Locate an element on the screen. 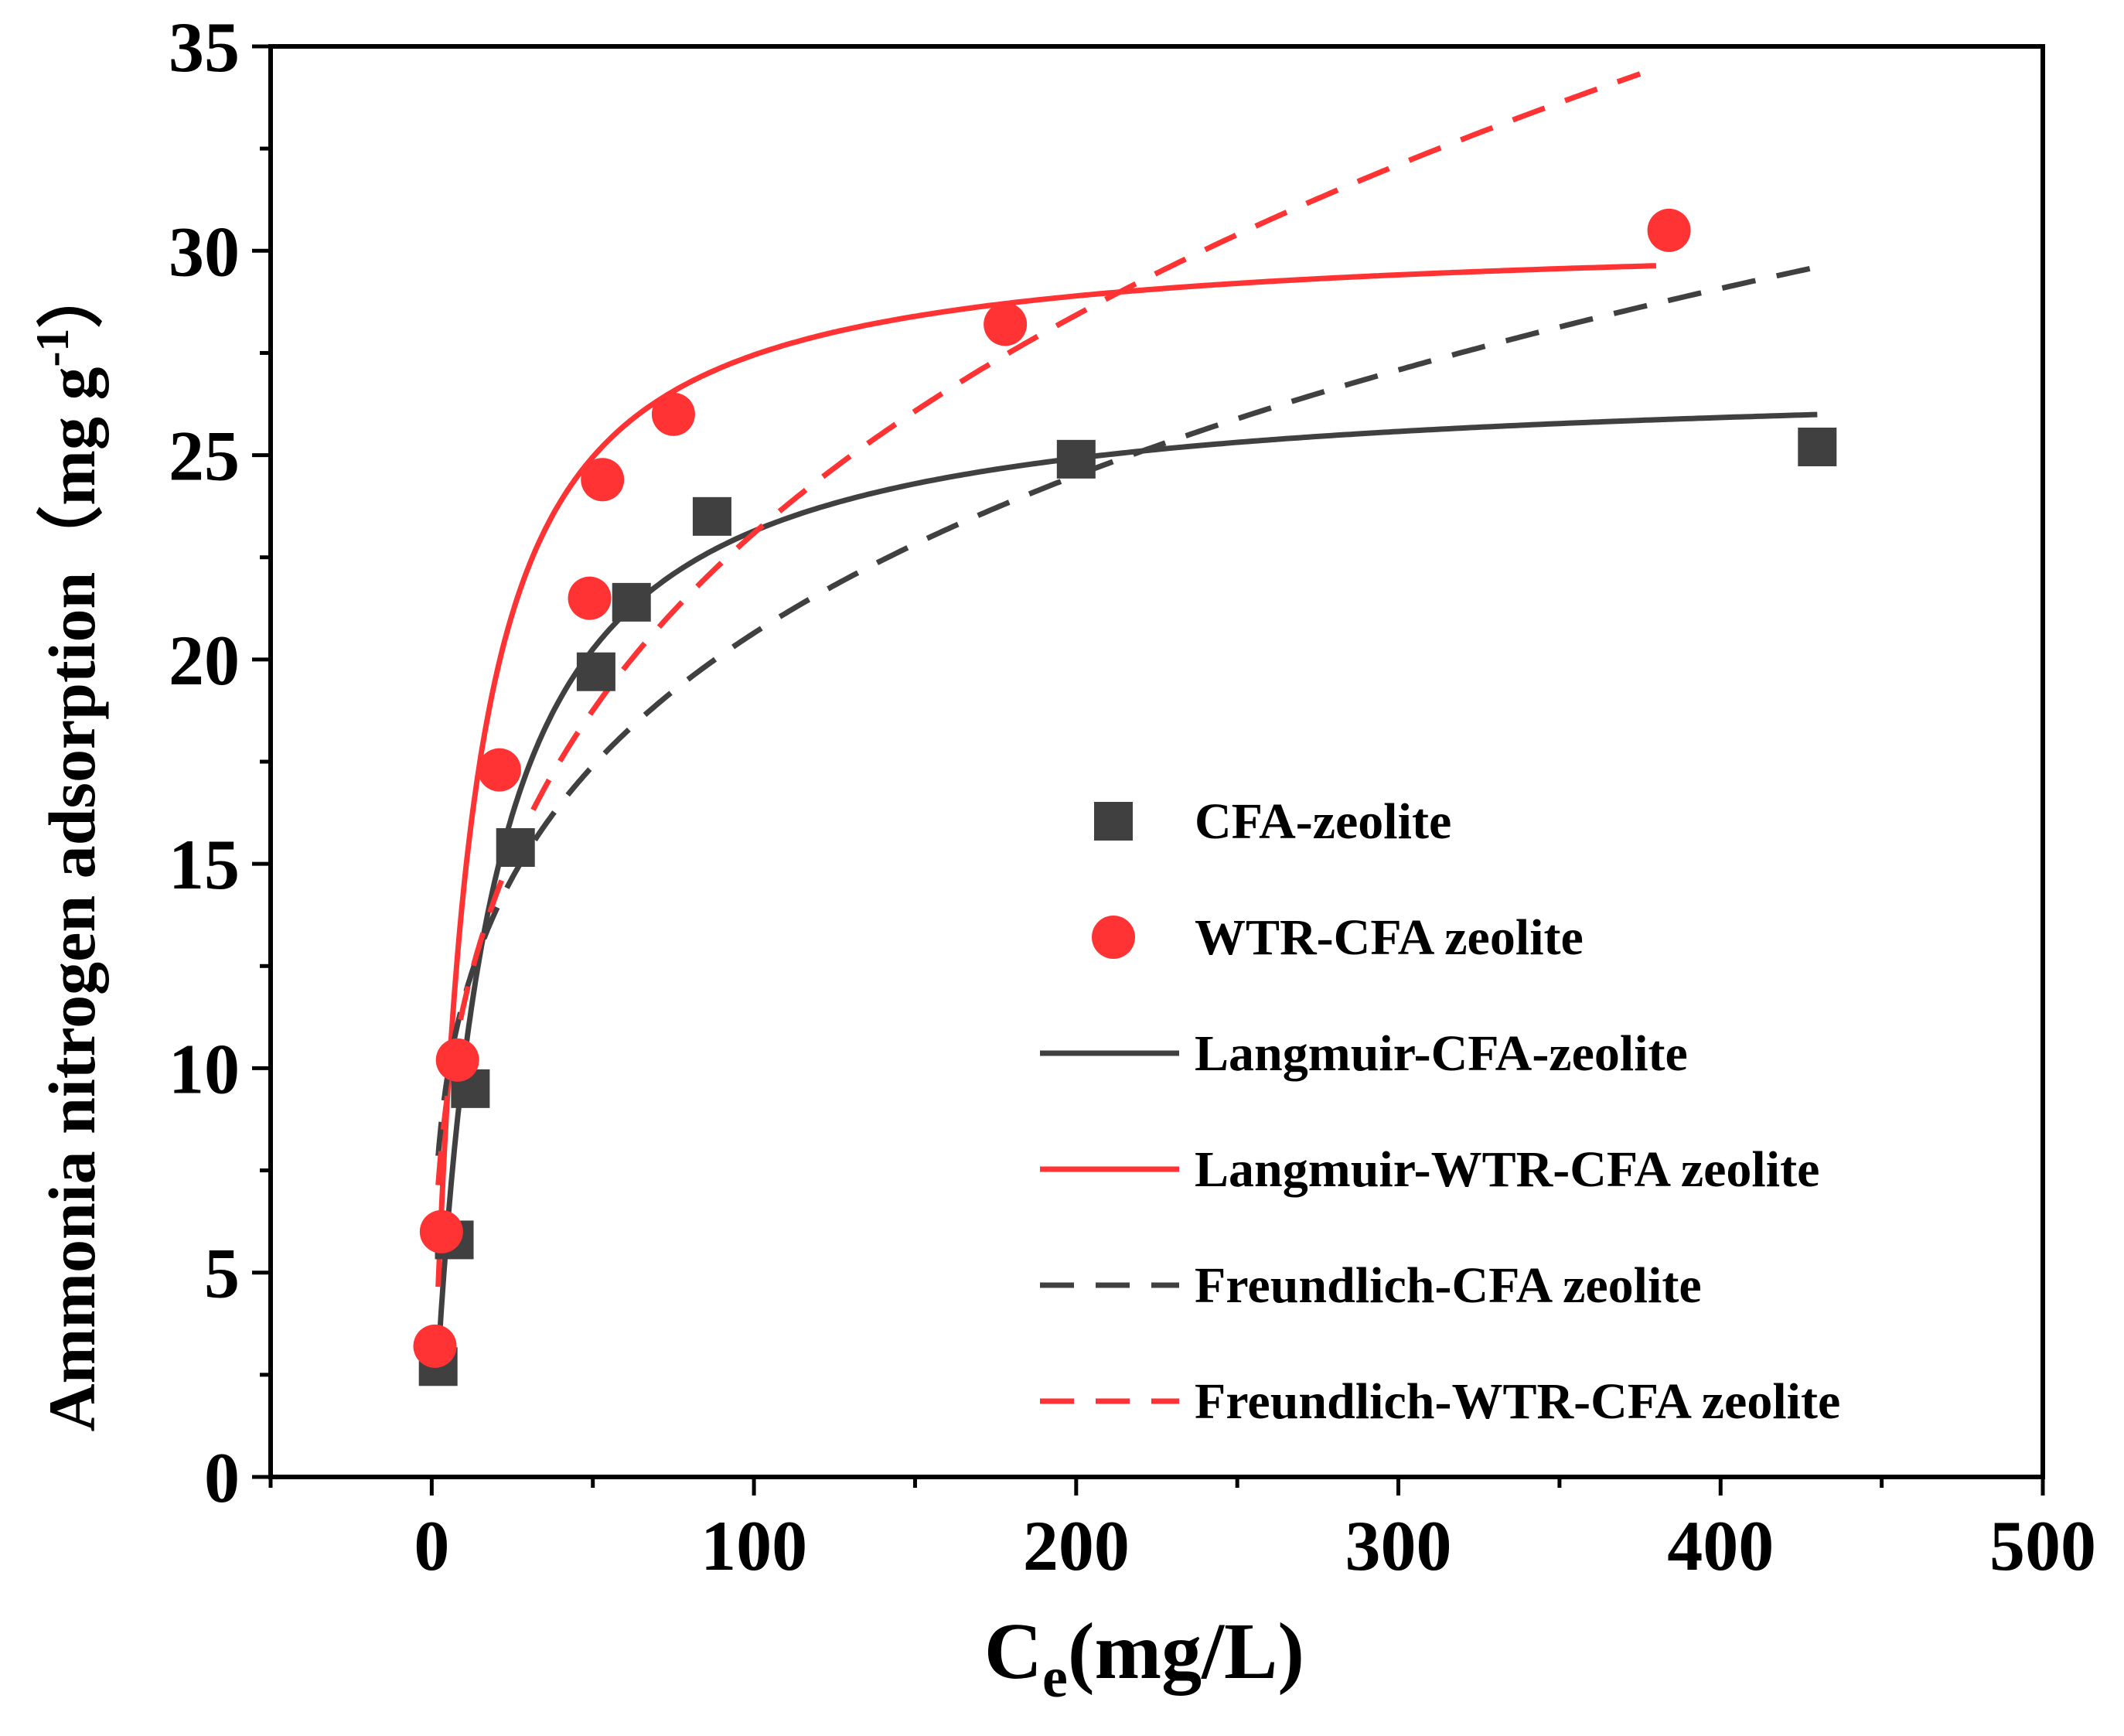 Image resolution: width=2124 pixels, height=1736 pixels. y-axis-title-rest: ） is located at coordinates (72, 296).